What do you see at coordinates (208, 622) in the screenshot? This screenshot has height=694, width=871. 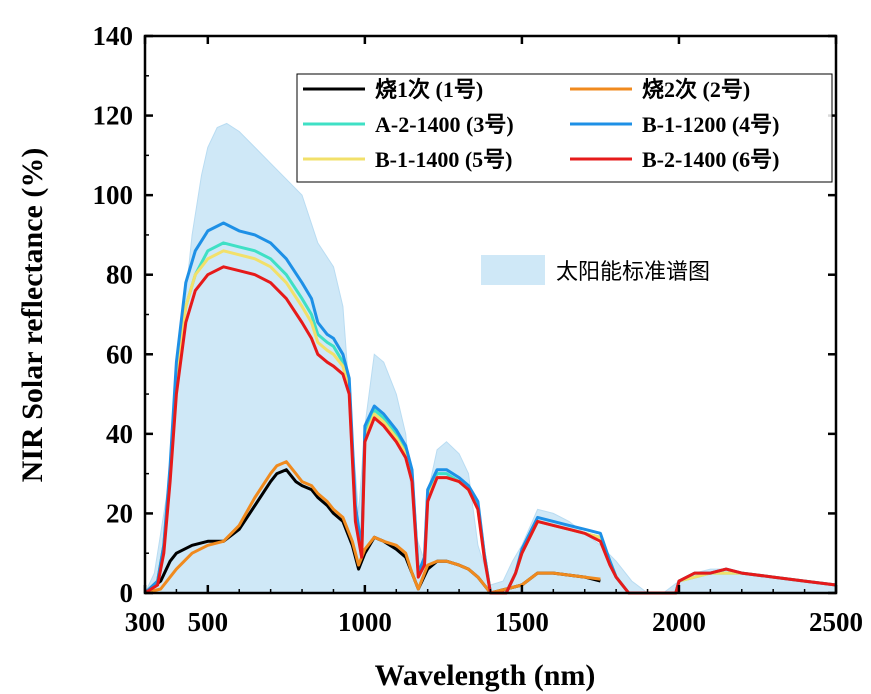 I see `x-tick-label: 500` at bounding box center [208, 622].